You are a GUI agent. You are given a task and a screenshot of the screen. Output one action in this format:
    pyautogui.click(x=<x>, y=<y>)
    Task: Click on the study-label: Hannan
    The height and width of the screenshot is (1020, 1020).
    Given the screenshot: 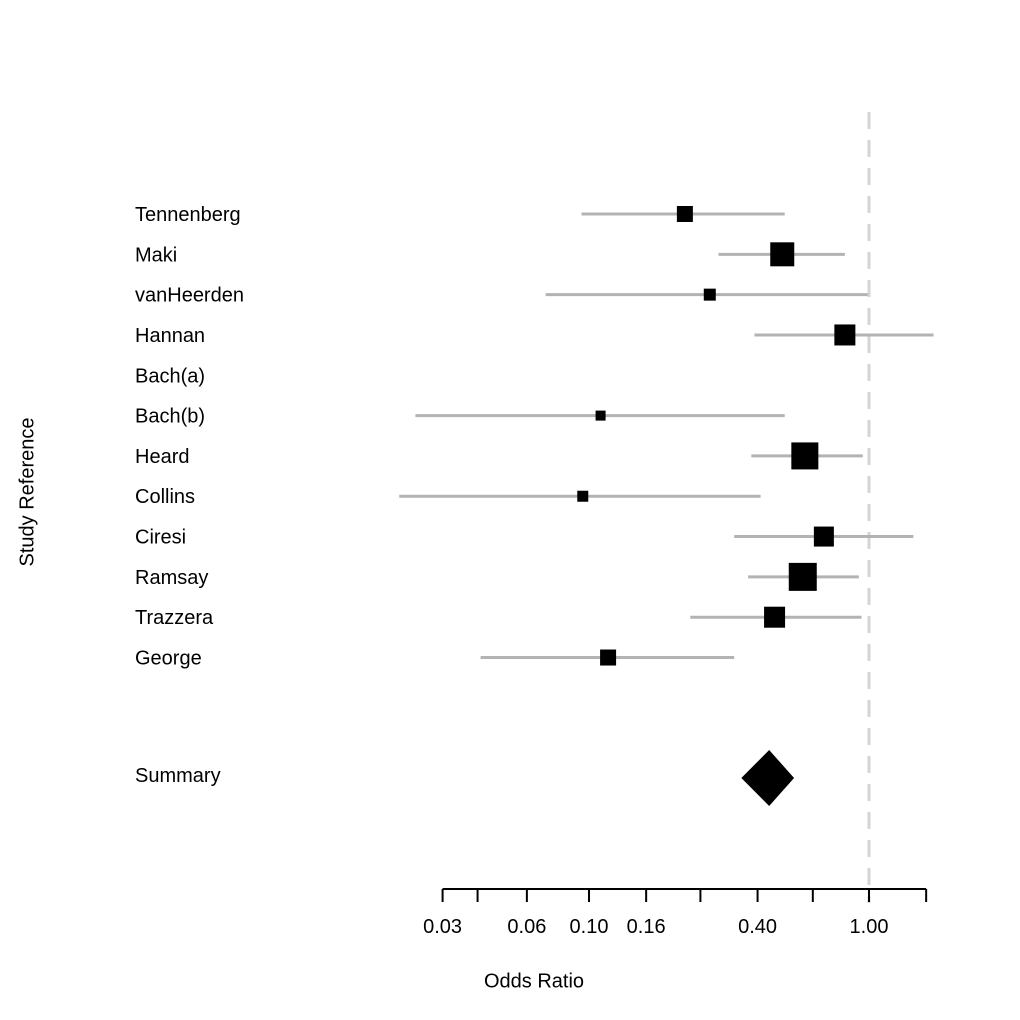 What is the action you would take?
    pyautogui.click(x=170, y=336)
    